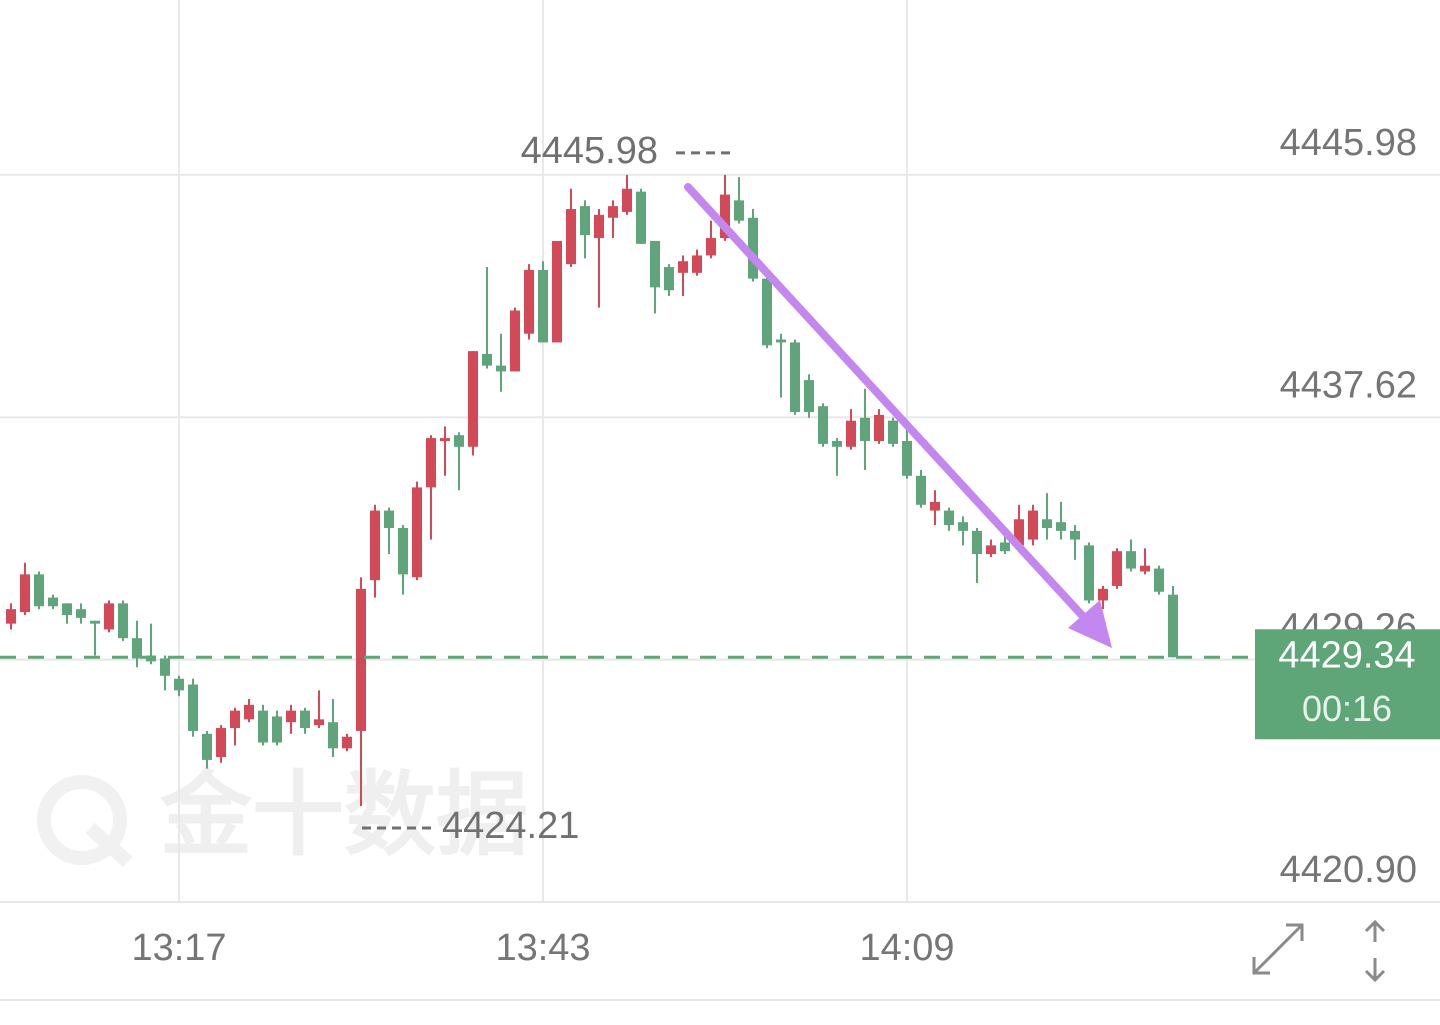 This screenshot has height=1025, width=1440. What do you see at coordinates (1278, 949) in the screenshot?
I see `expand-icon` at bounding box center [1278, 949].